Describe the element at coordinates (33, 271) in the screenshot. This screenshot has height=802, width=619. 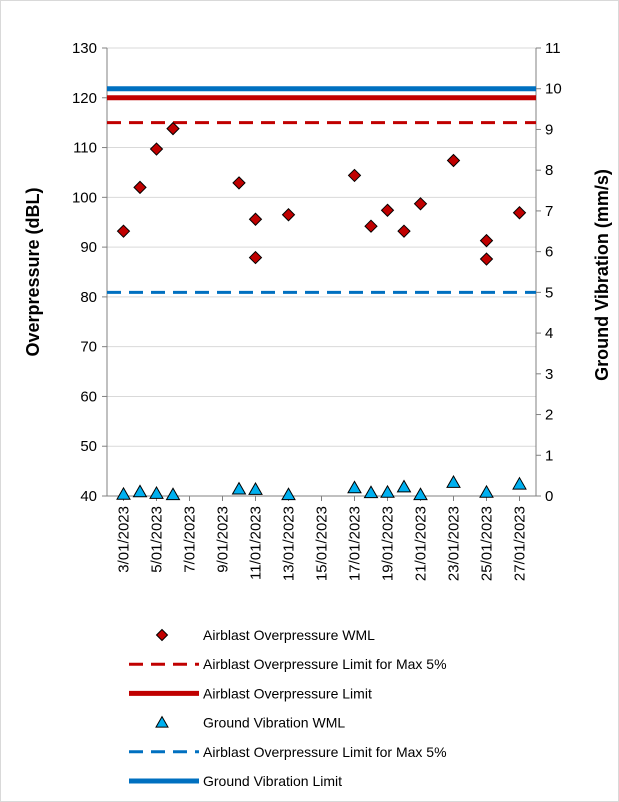
I see `left-axis-title: Overpressure (dBL)` at that location.